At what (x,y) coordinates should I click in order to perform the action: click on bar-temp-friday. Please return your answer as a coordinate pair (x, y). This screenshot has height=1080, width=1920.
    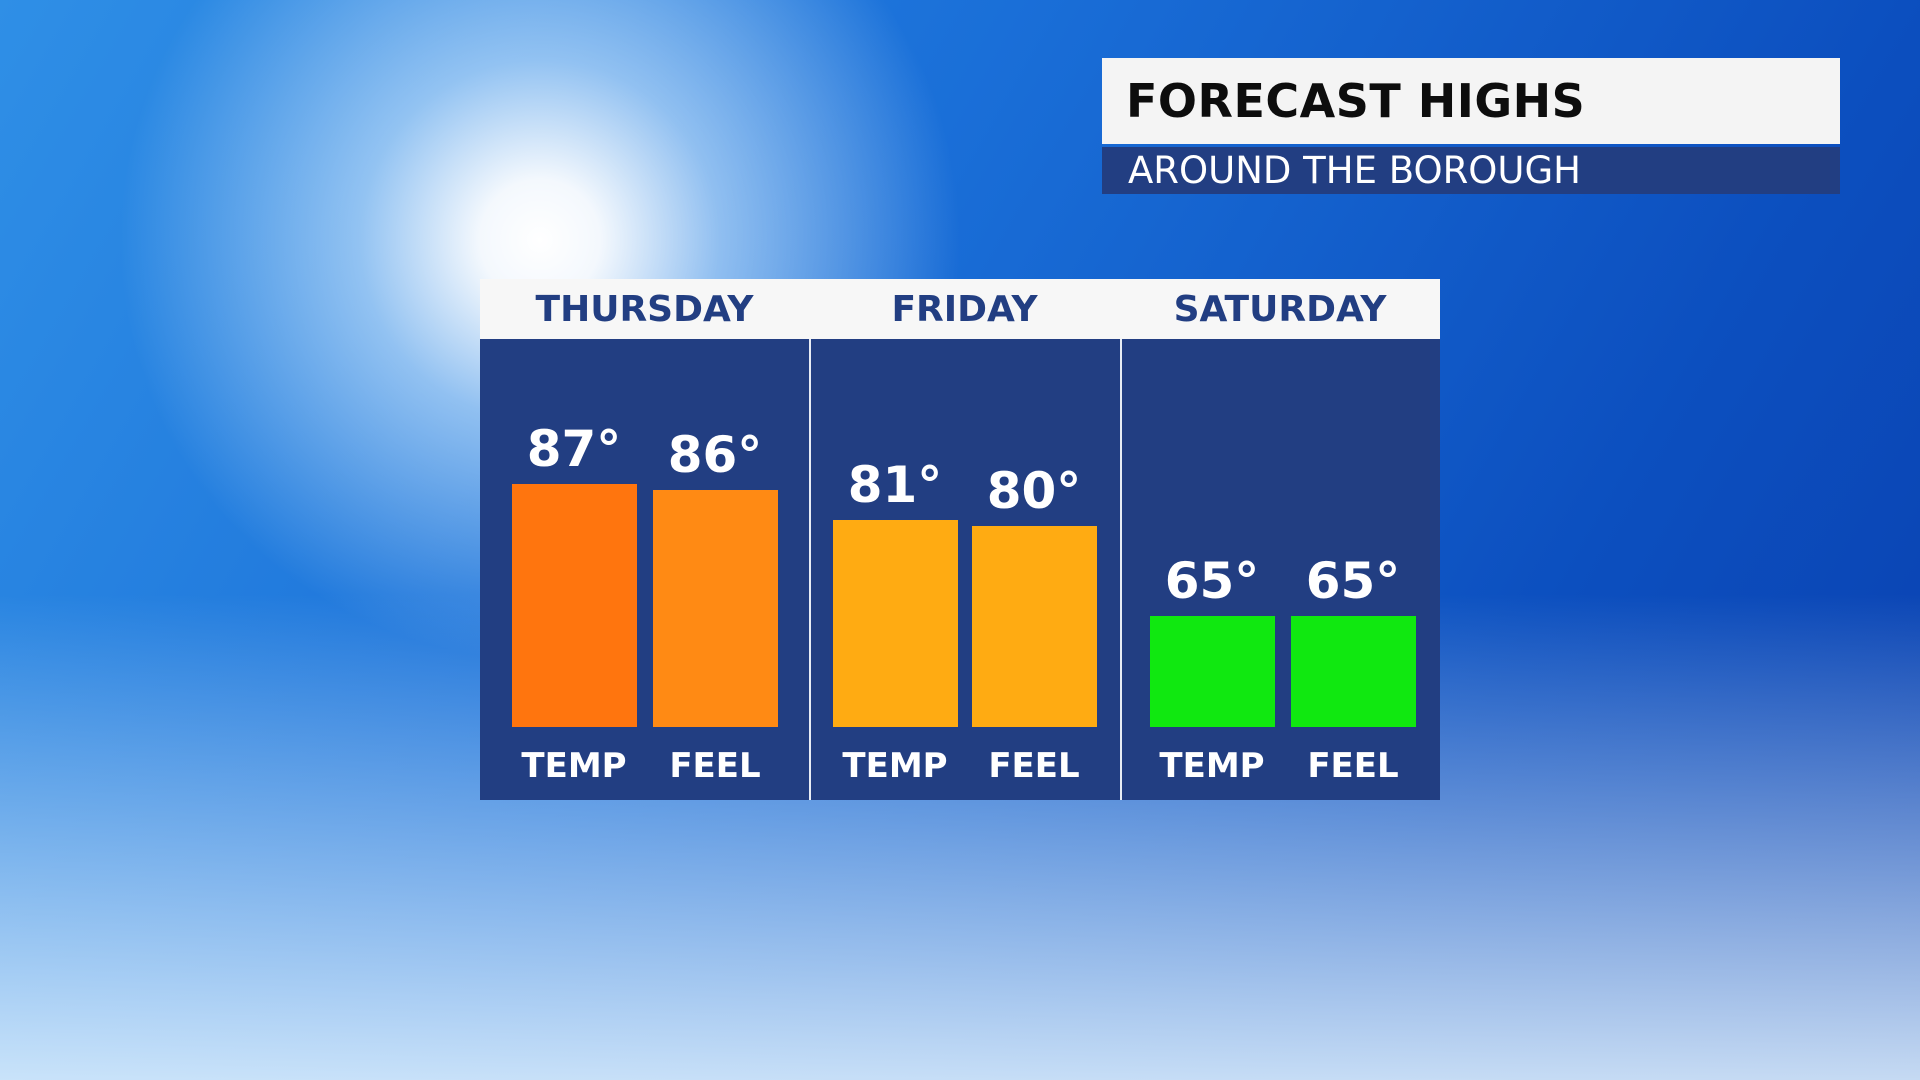
    Looking at the image, I should click on (895, 623).